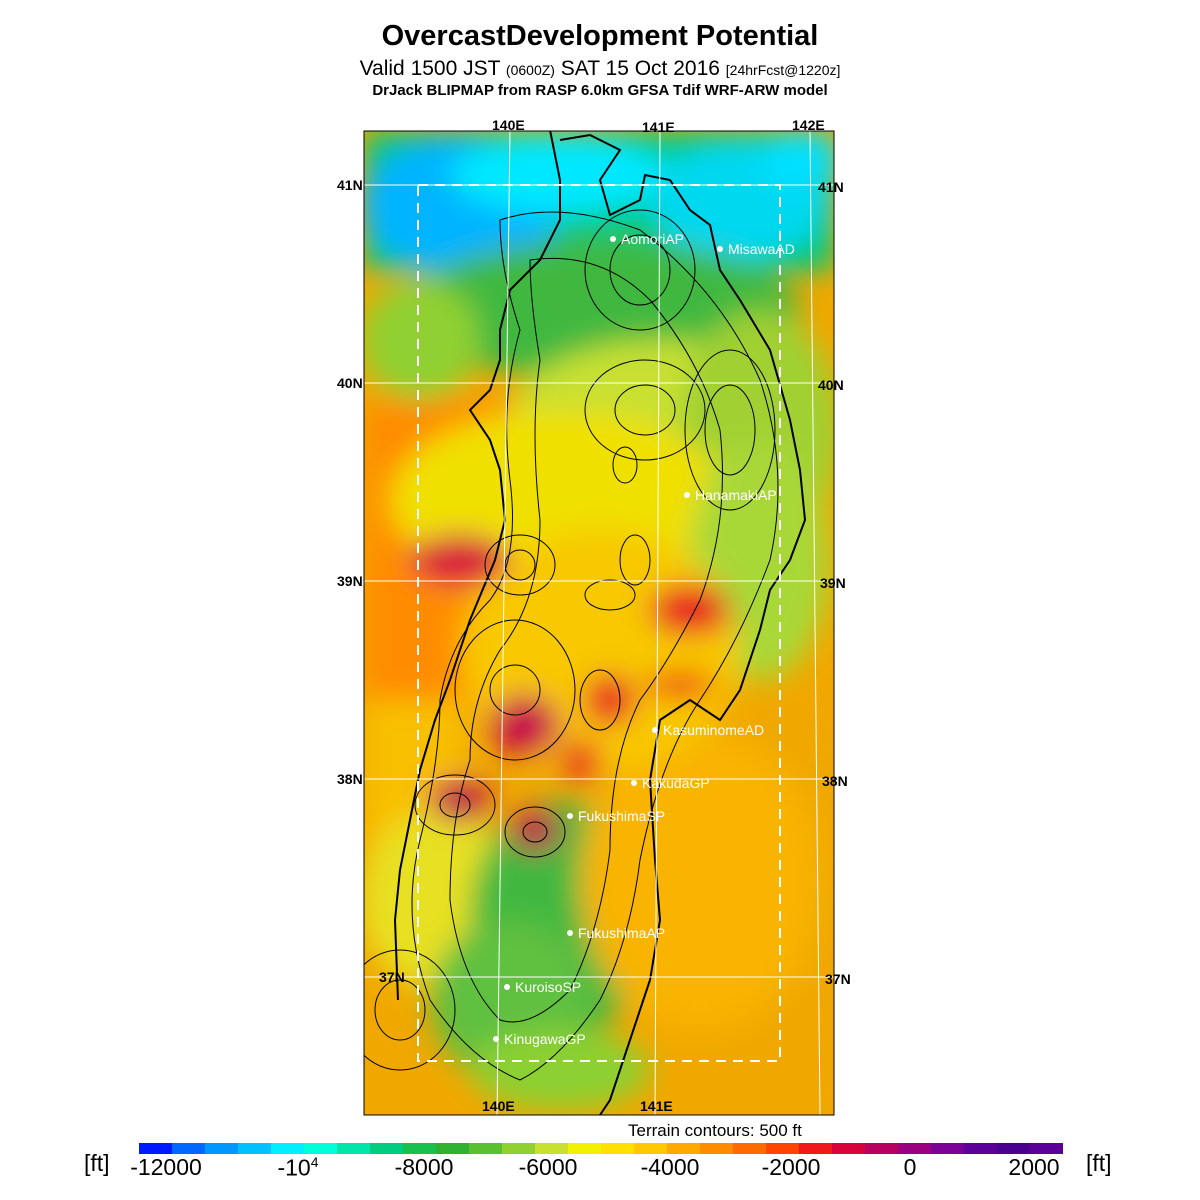 The image size is (1200, 1200). I want to click on colorbar, so click(601, 1148).